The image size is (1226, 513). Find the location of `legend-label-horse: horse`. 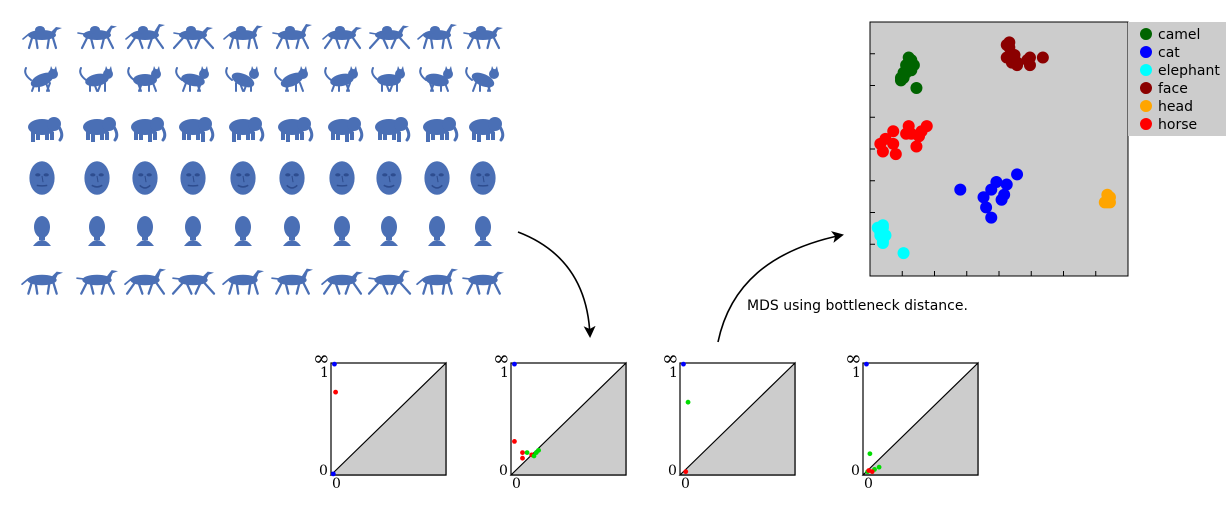

legend-label-horse: horse is located at coordinates (1177, 125).